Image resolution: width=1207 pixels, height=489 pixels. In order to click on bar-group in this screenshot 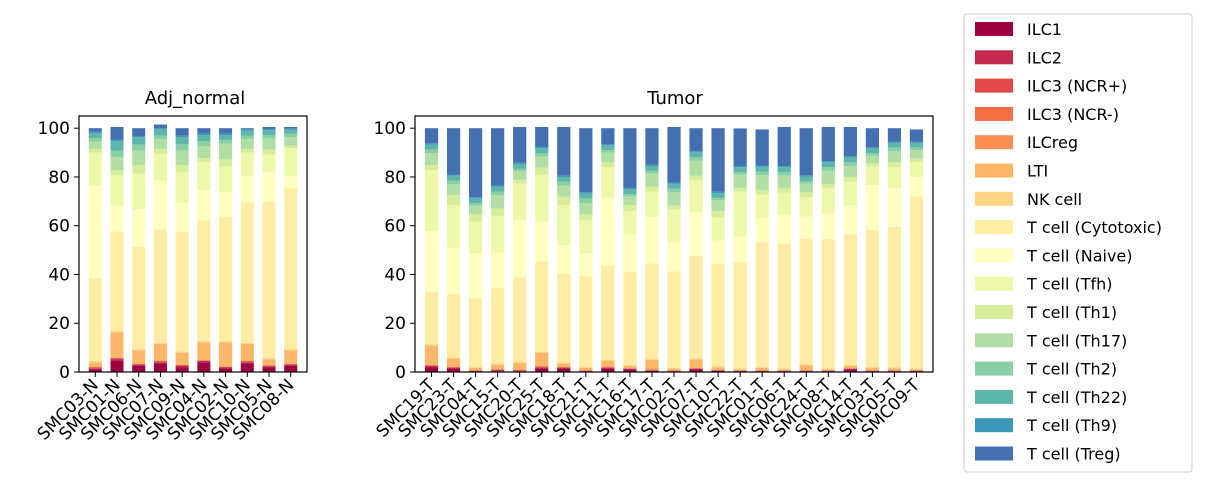, I will do `click(193, 248)`.